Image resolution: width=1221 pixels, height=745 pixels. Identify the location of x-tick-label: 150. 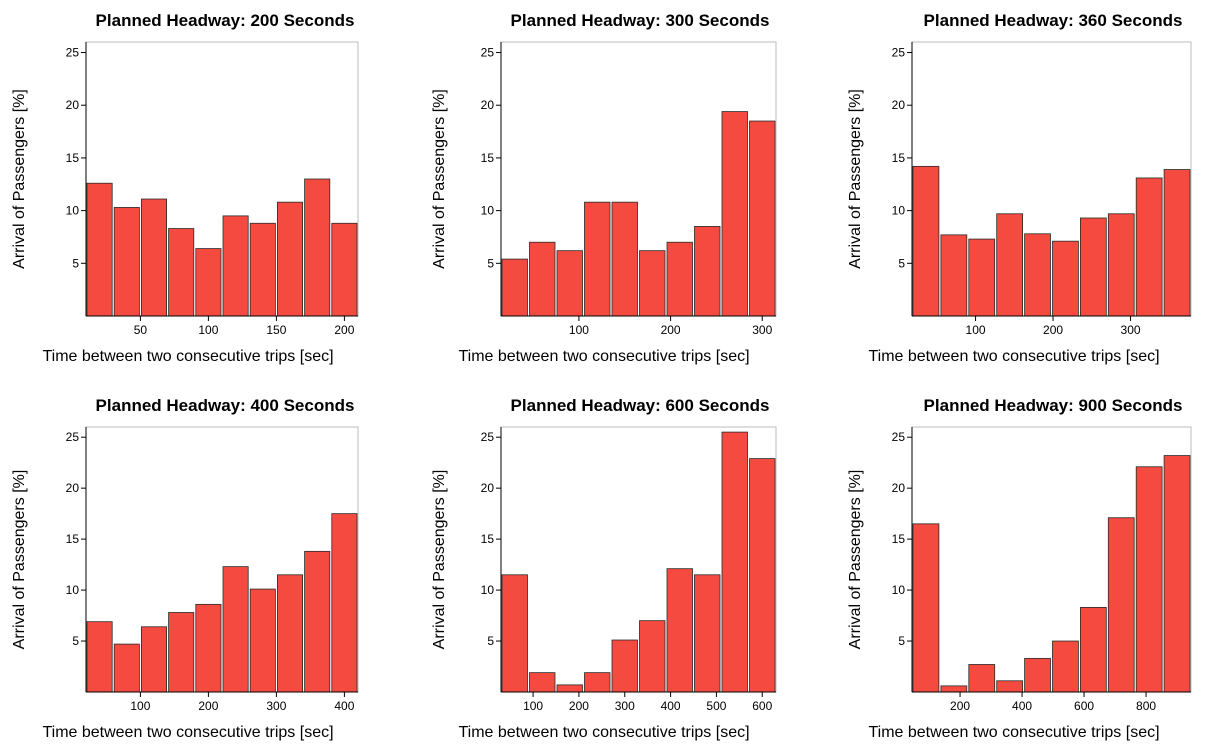
(276, 330).